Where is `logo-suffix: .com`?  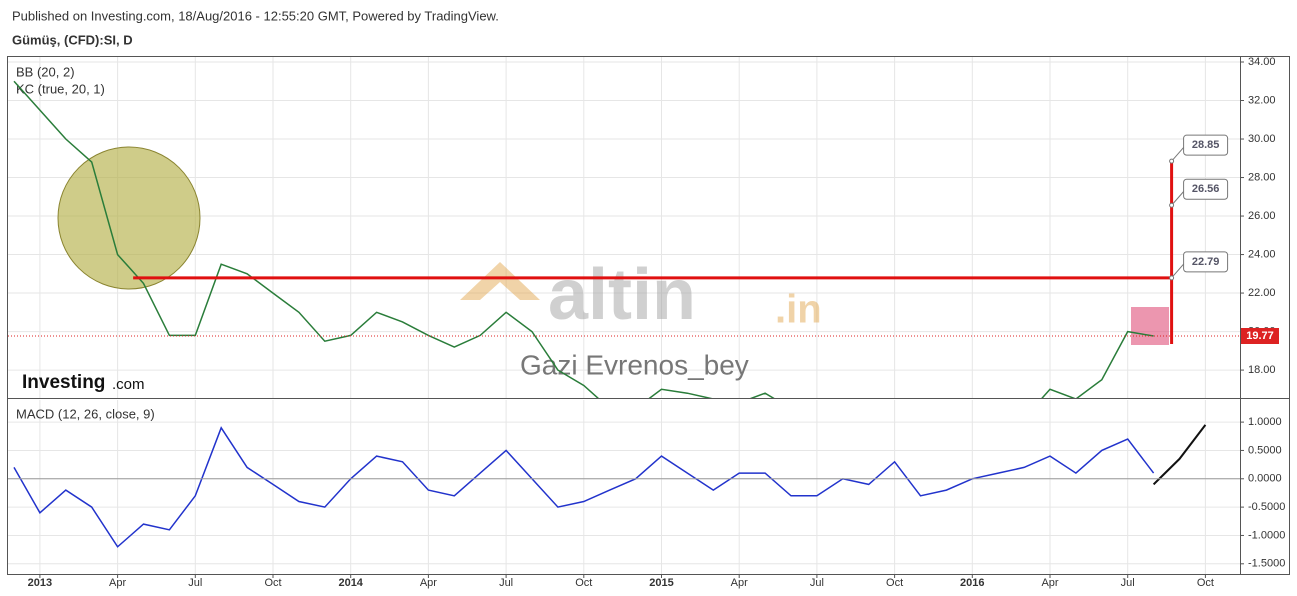 logo-suffix: .com is located at coordinates (128, 384).